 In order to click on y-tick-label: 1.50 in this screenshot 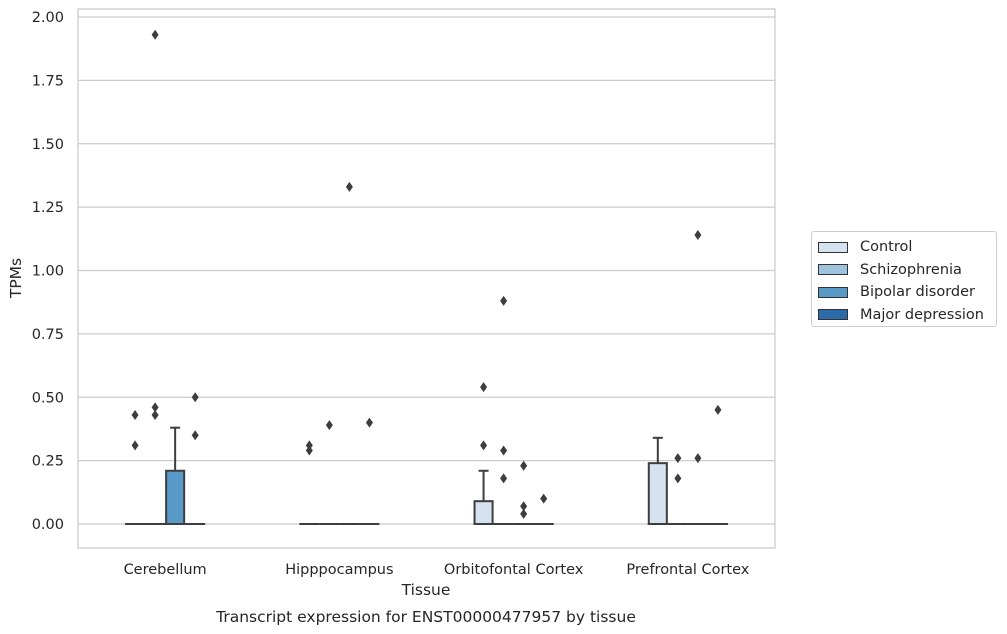, I will do `click(48, 145)`.